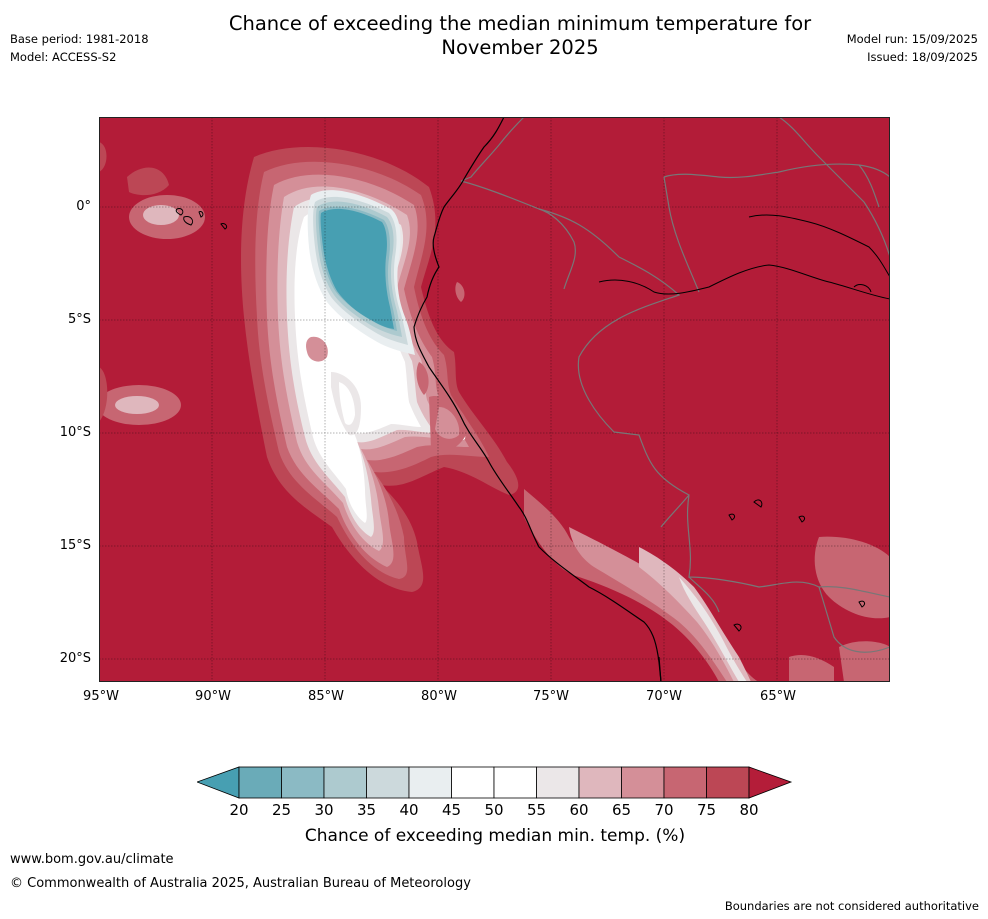 The height and width of the screenshot is (919, 988). What do you see at coordinates (213, 696) in the screenshot?
I see `lon-label-90w: 90°W` at bounding box center [213, 696].